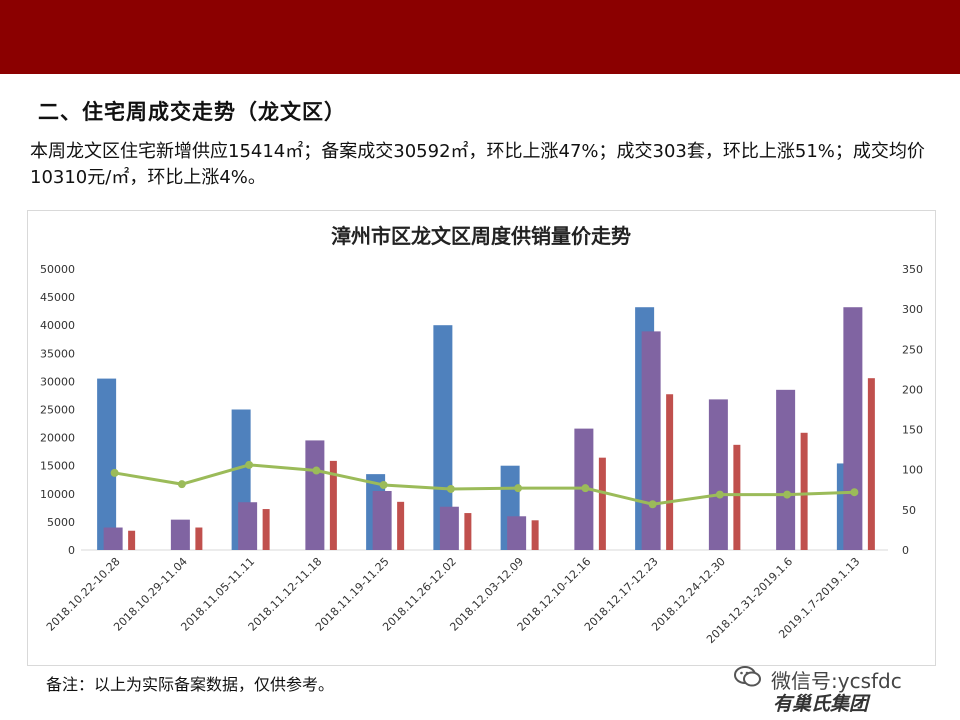  I want to click on left-axis-tick-label: 30000, so click(57, 381).